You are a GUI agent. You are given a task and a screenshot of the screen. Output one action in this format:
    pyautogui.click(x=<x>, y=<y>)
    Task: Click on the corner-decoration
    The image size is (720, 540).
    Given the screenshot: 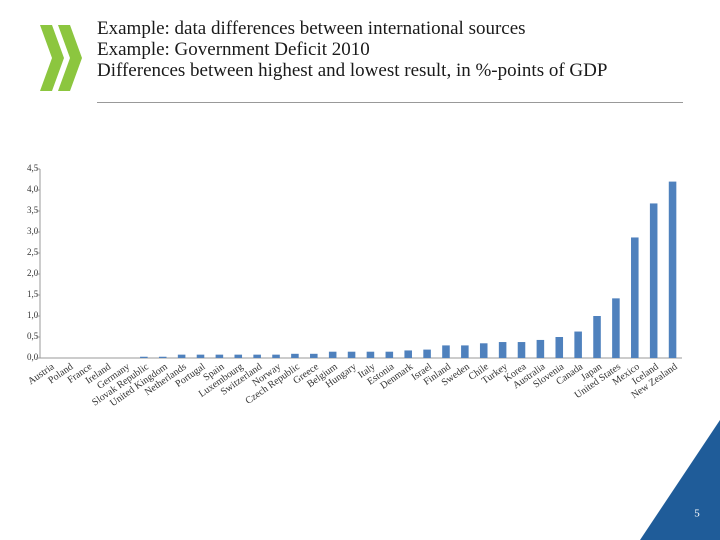 What is the action you would take?
    pyautogui.click(x=680, y=480)
    